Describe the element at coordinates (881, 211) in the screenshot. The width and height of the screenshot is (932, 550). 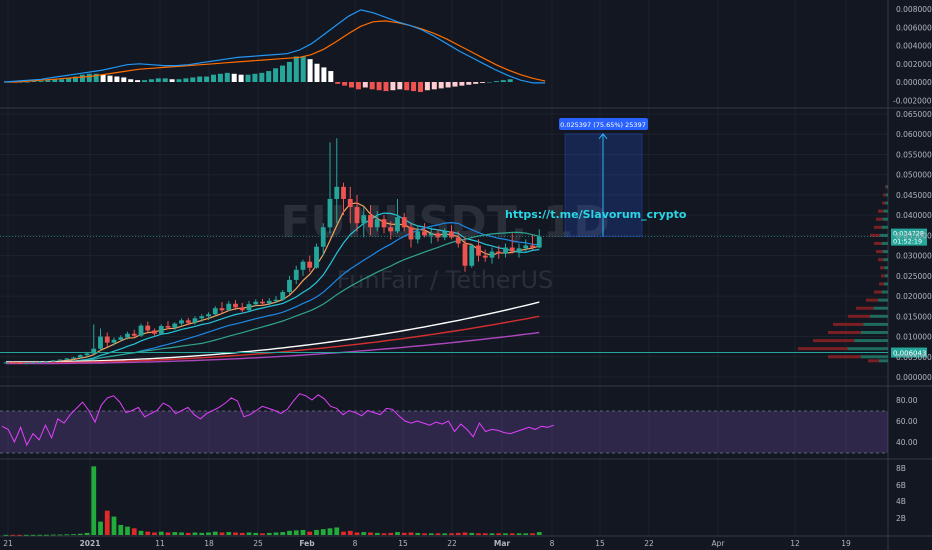
I see `profile-bar-sell` at that location.